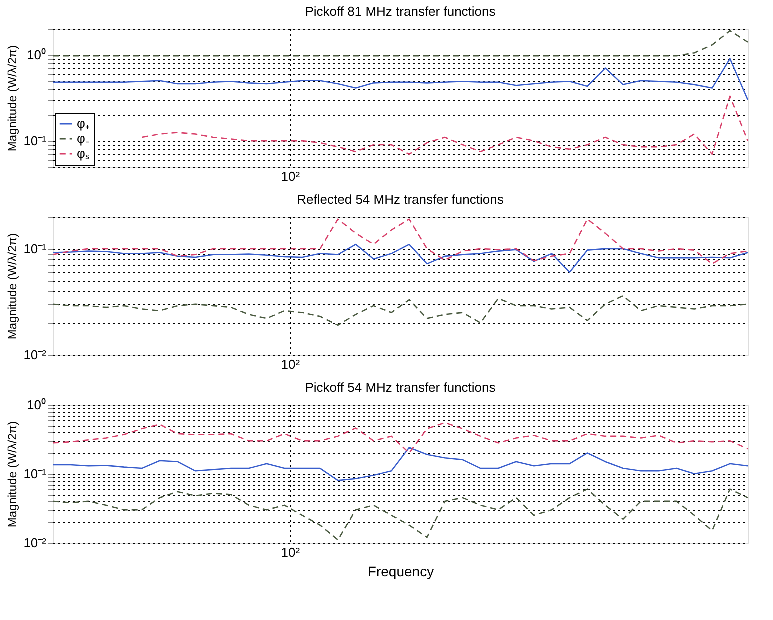 This screenshot has height=620, width=773. I want to click on chart-title: Pickoff 54 MHz transfer functions, so click(400, 387).